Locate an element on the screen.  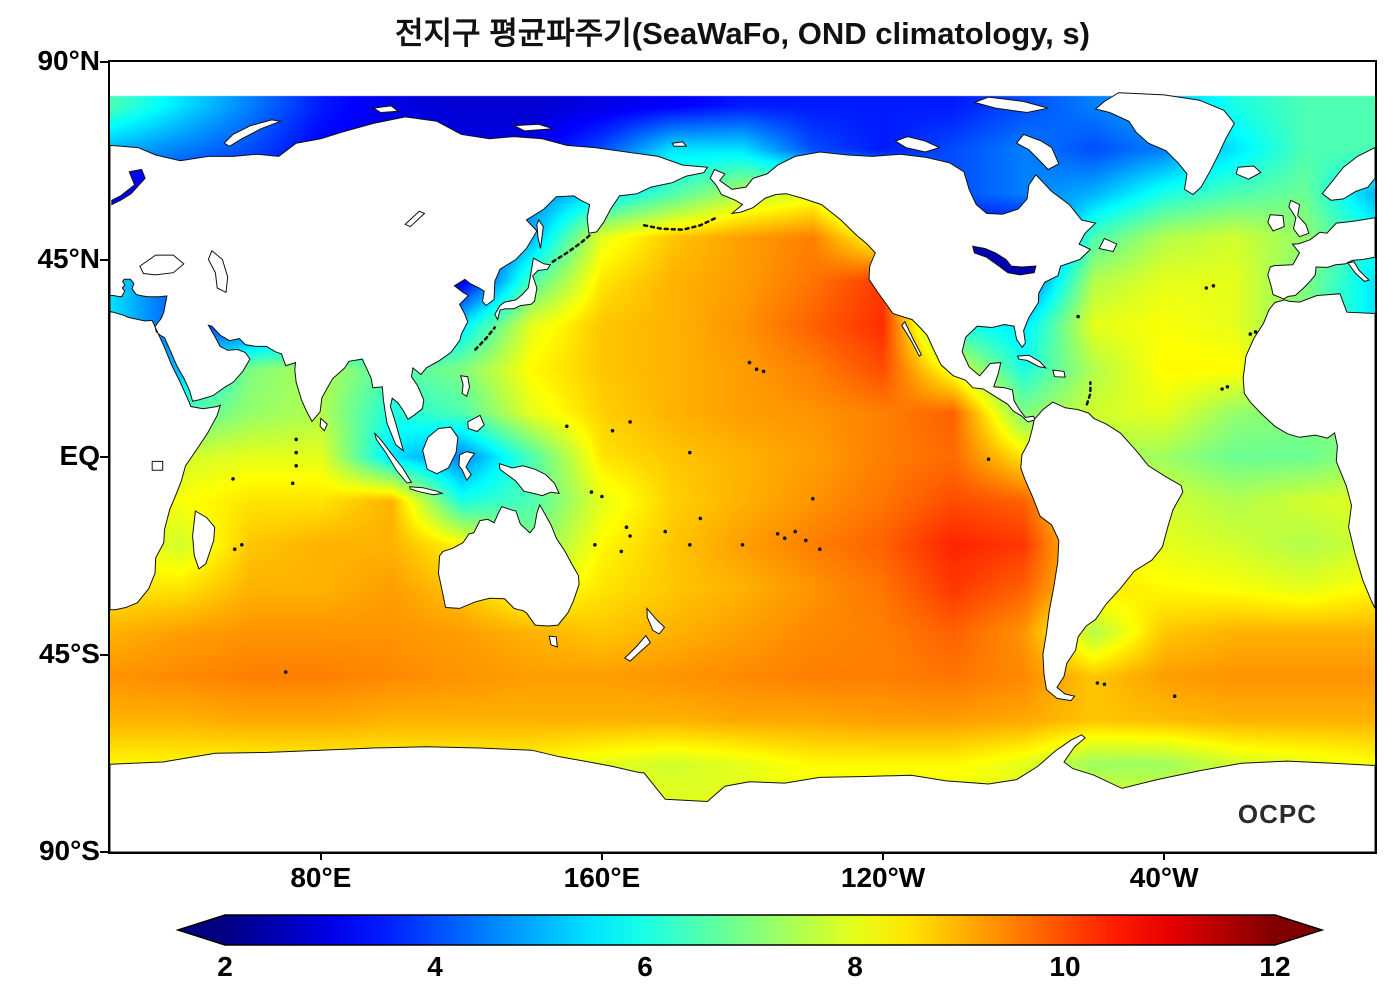
x-tick-label: 80°E is located at coordinates (321, 877).